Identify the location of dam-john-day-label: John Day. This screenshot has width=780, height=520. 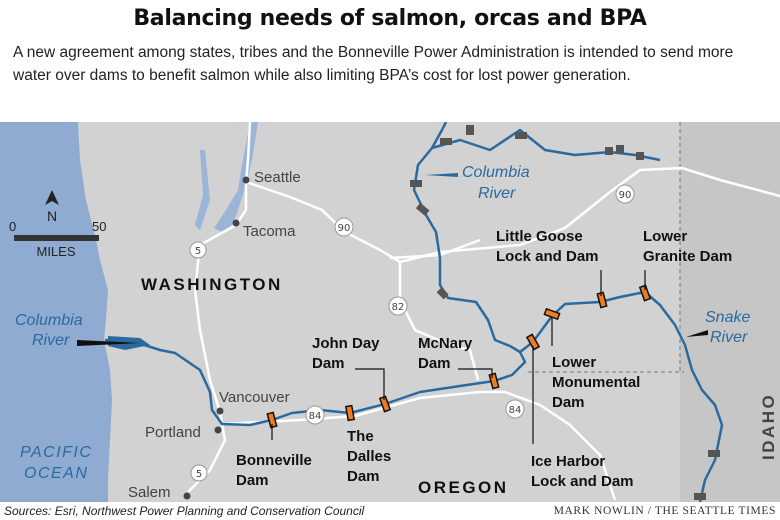
(346, 343).